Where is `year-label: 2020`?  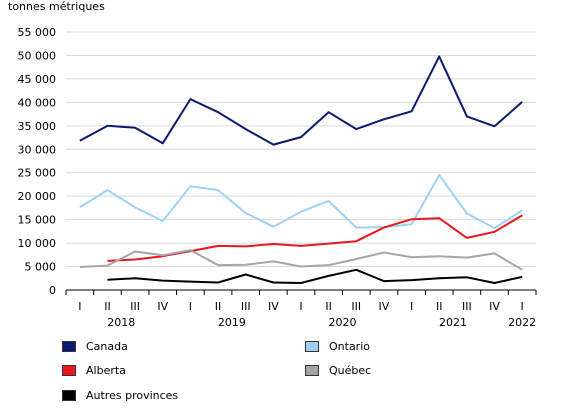
year-label: 2020 is located at coordinates (342, 322).